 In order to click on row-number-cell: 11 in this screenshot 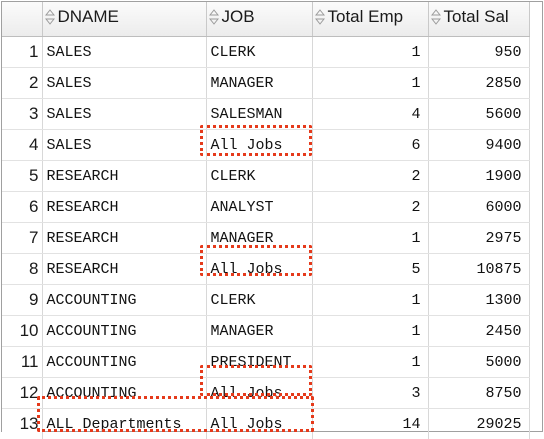, I will do `click(22, 362)`.